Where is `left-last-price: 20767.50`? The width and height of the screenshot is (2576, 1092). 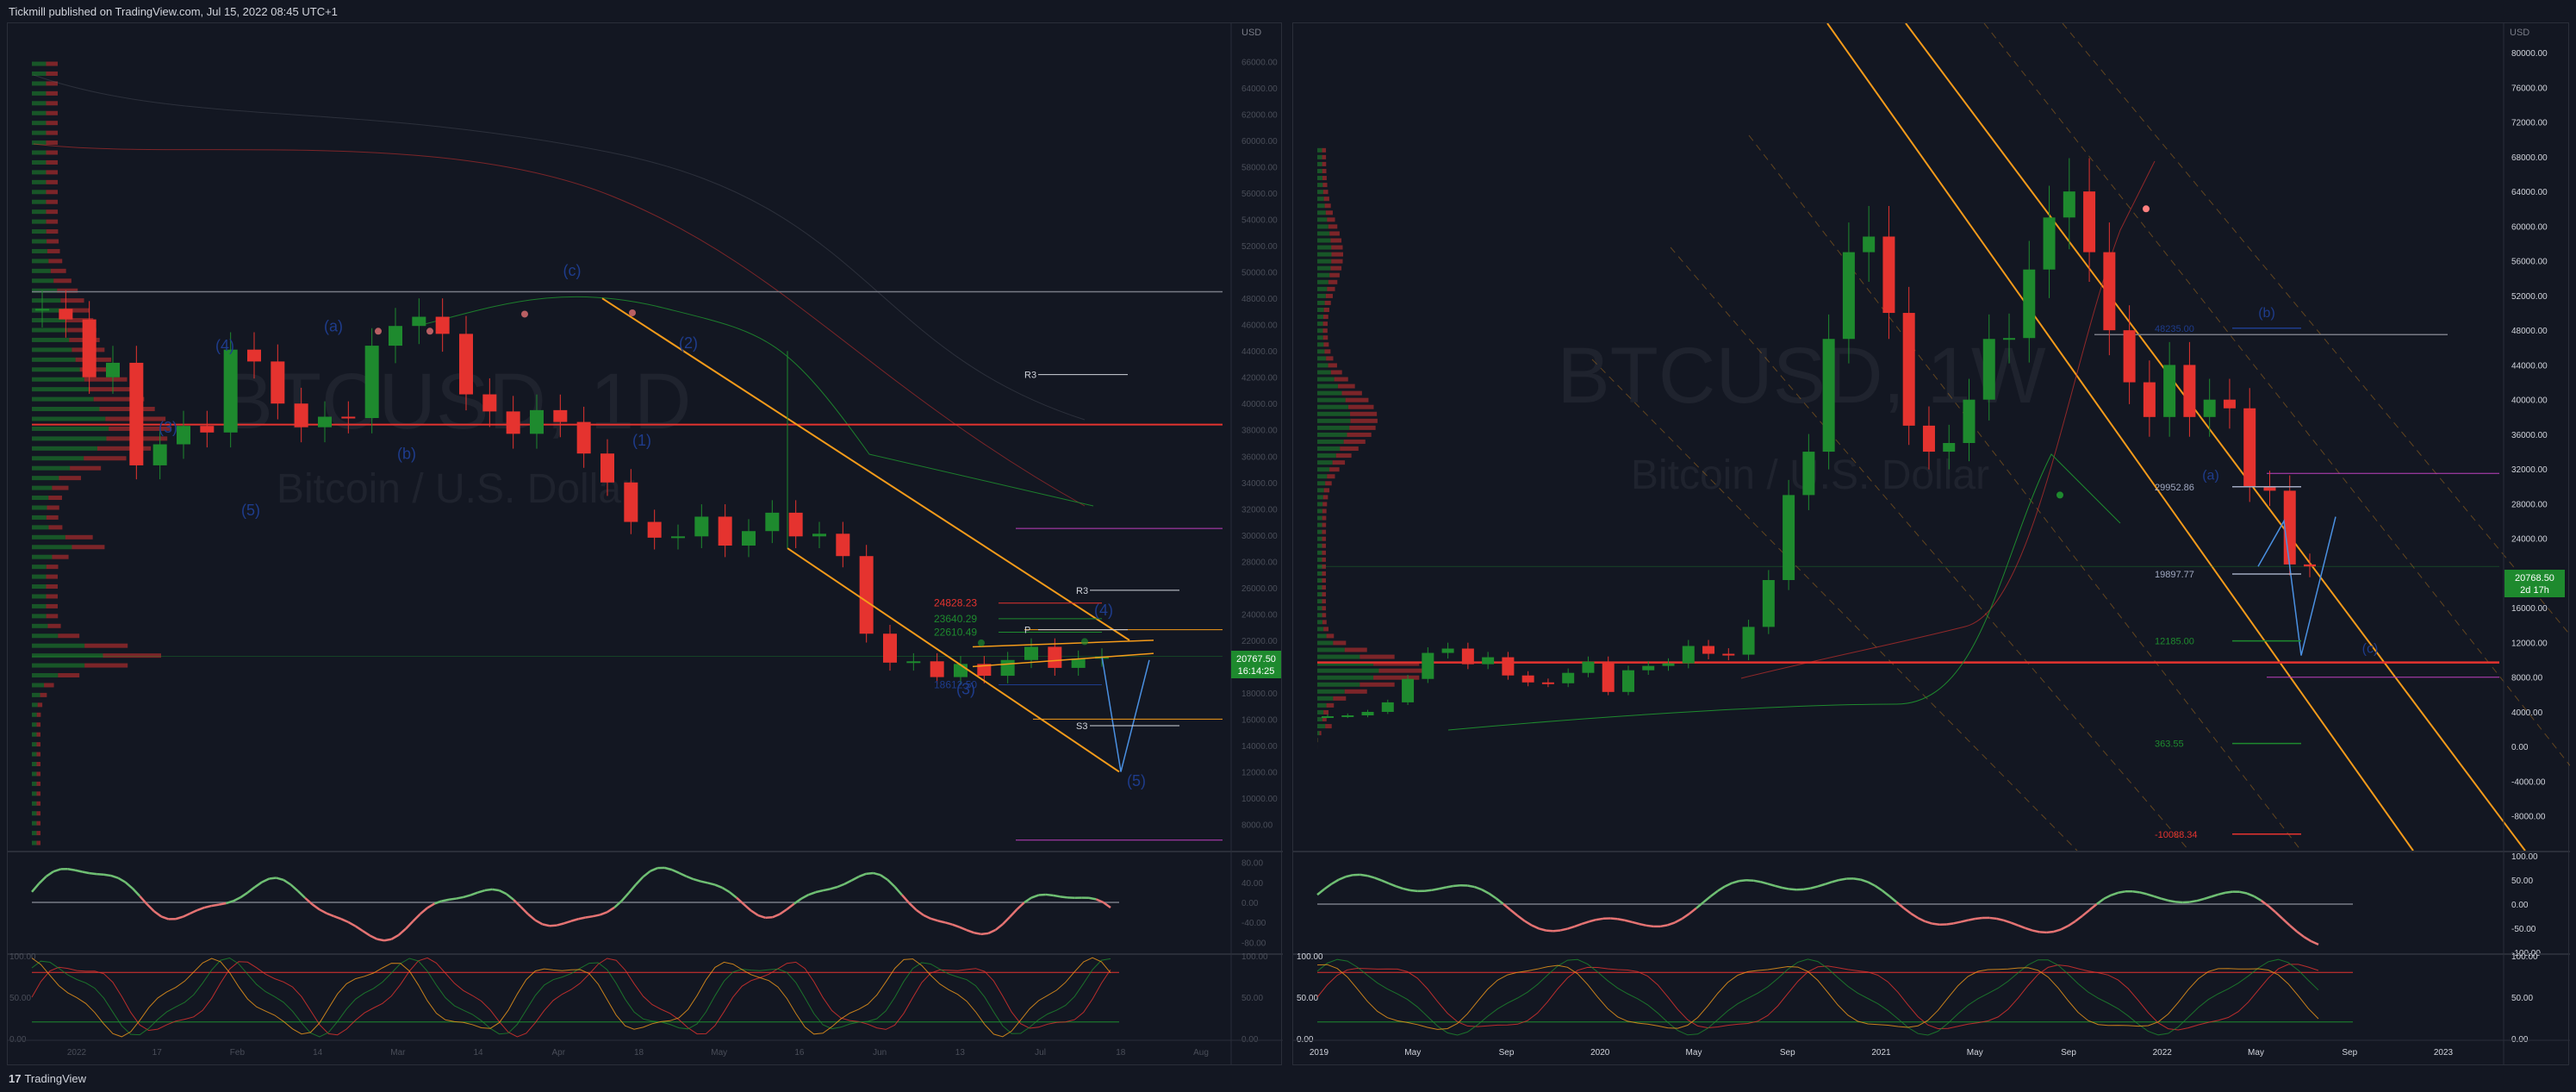 left-last-price: 20767.50 is located at coordinates (1256, 660).